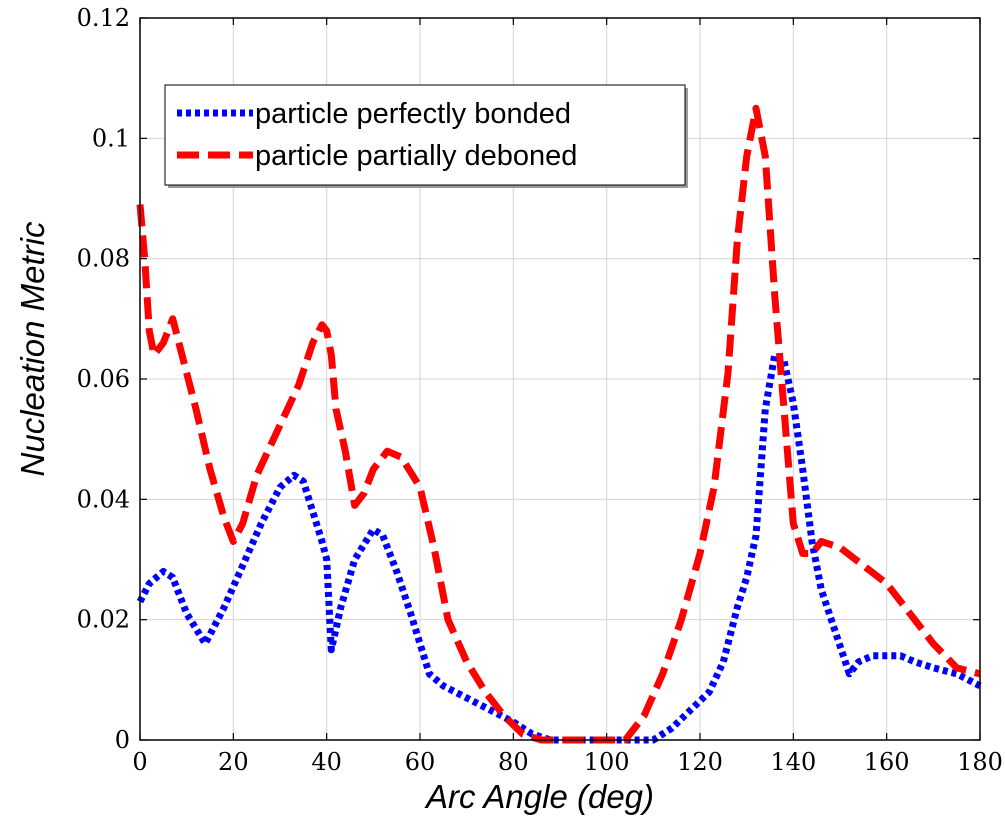 The height and width of the screenshot is (823, 1005). What do you see at coordinates (139, 762) in the screenshot?
I see `x-tick-label: 0` at bounding box center [139, 762].